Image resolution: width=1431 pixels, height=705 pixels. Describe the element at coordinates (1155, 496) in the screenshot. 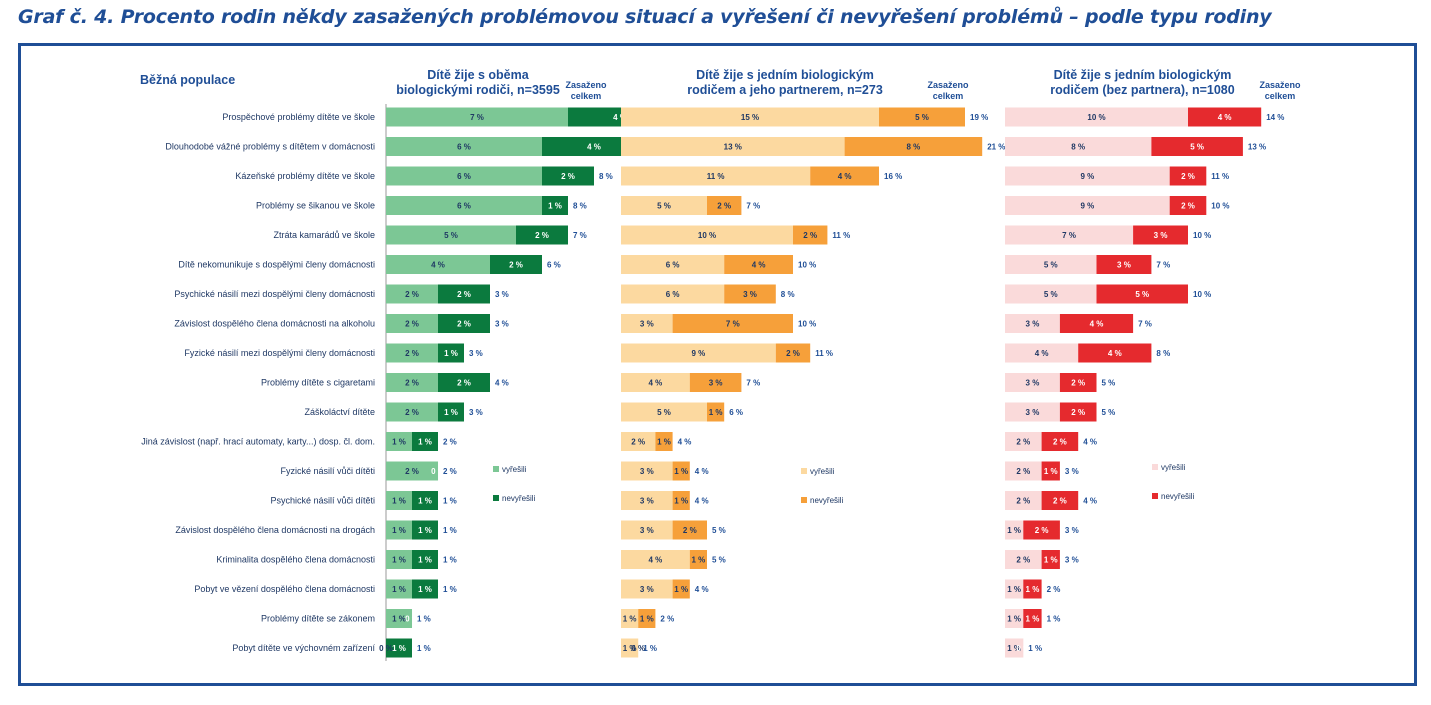

I see `legend-swatch-unsolved-p3` at that location.